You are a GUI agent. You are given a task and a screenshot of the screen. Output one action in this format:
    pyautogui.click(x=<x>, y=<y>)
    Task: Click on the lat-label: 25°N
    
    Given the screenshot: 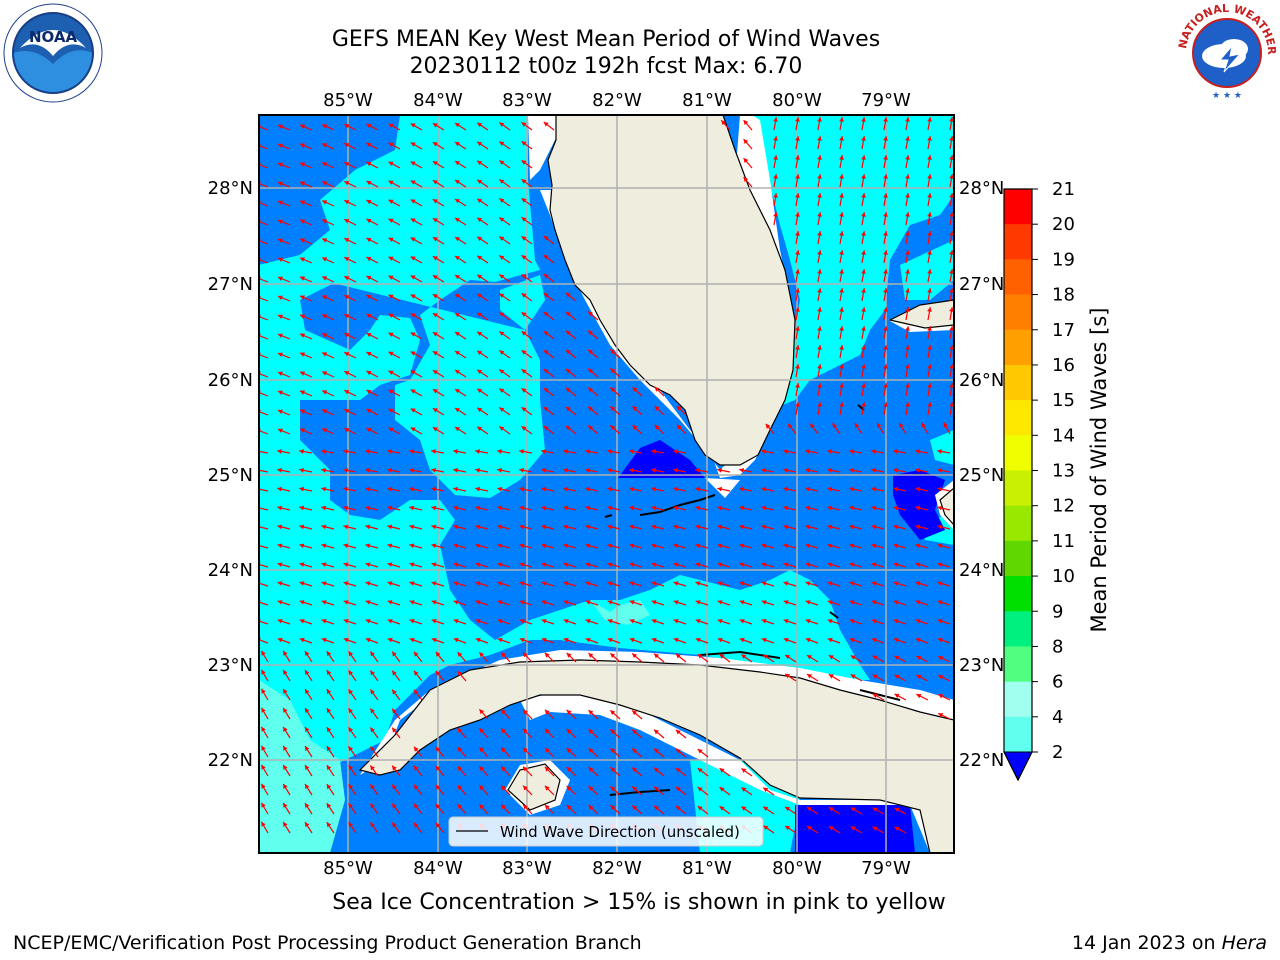 What is the action you would take?
    pyautogui.click(x=981, y=475)
    